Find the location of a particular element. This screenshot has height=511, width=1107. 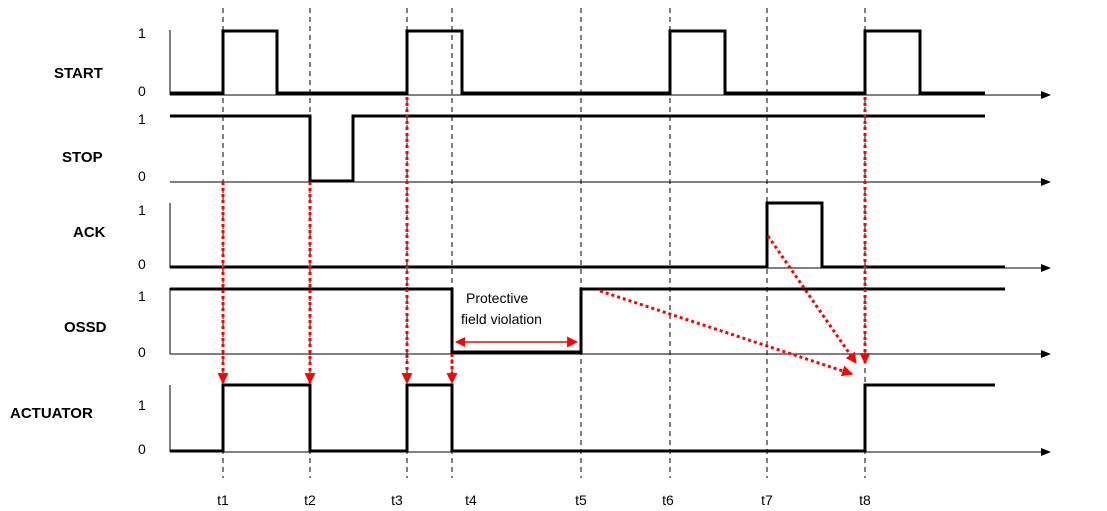

arrow-ack-to-actuator-t8 is located at coordinates (812, 299).